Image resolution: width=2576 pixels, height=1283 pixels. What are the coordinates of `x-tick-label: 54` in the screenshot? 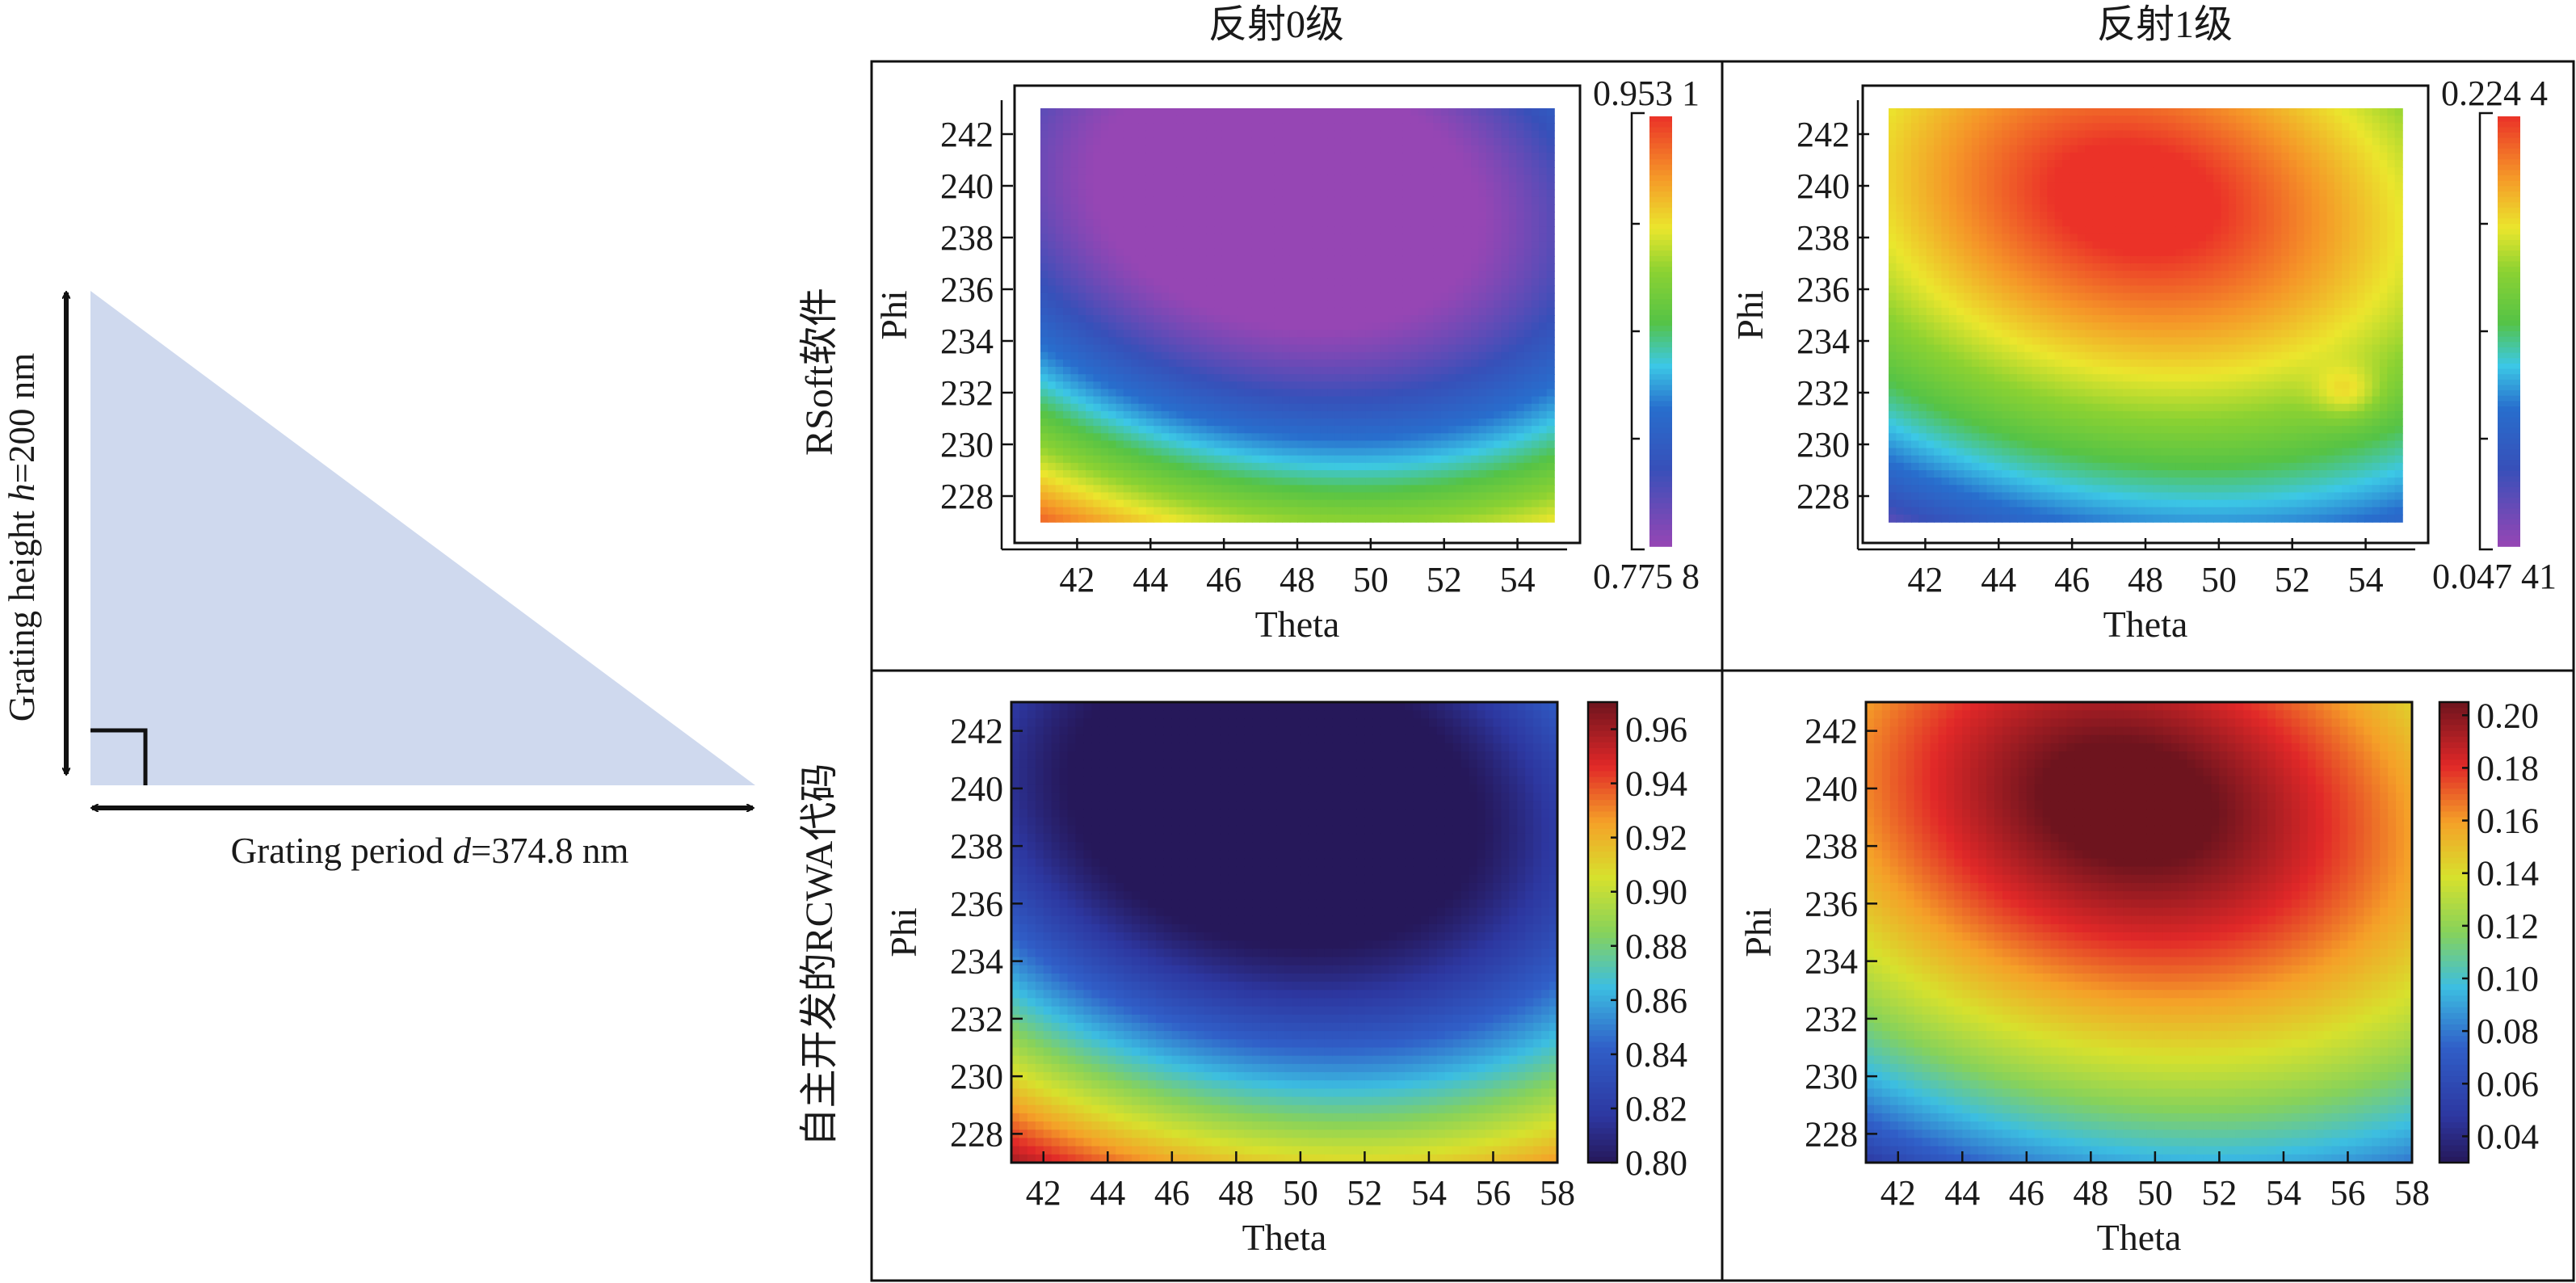 It's located at (1518, 579).